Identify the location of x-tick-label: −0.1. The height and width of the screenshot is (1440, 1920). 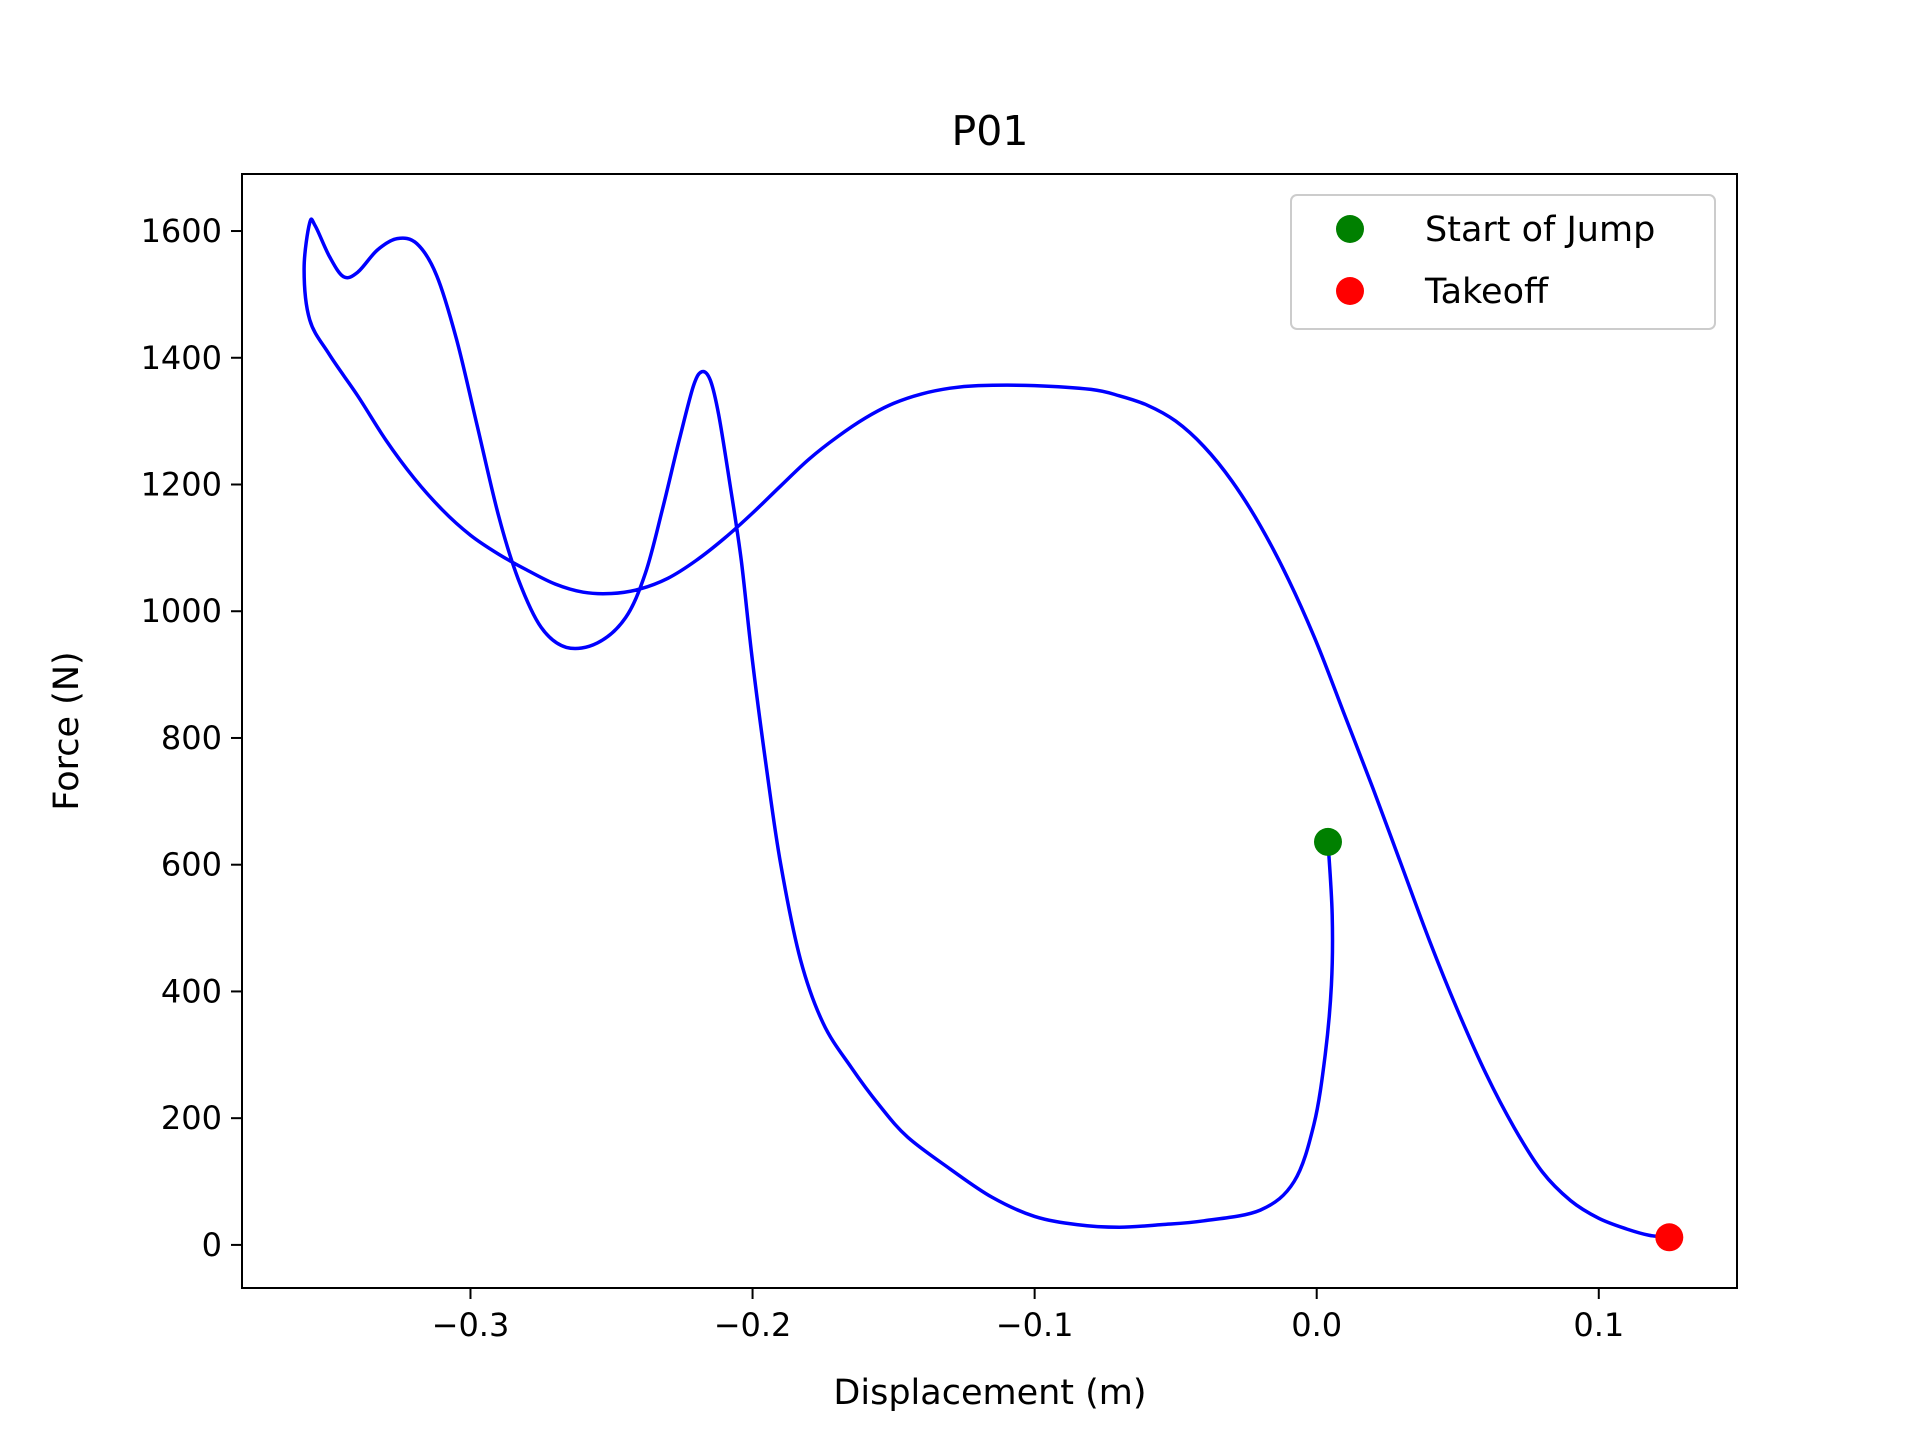
(1035, 1325).